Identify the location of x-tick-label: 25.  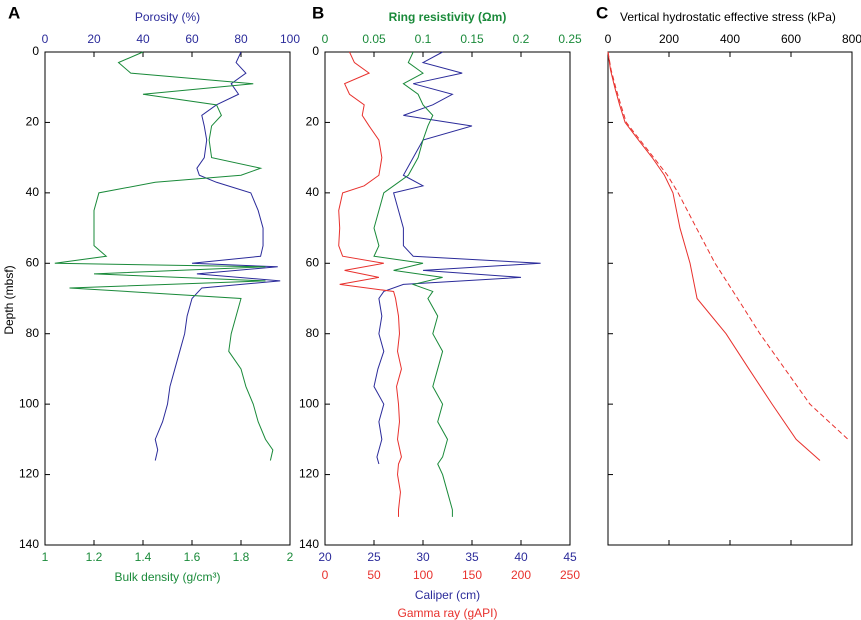
(374, 557).